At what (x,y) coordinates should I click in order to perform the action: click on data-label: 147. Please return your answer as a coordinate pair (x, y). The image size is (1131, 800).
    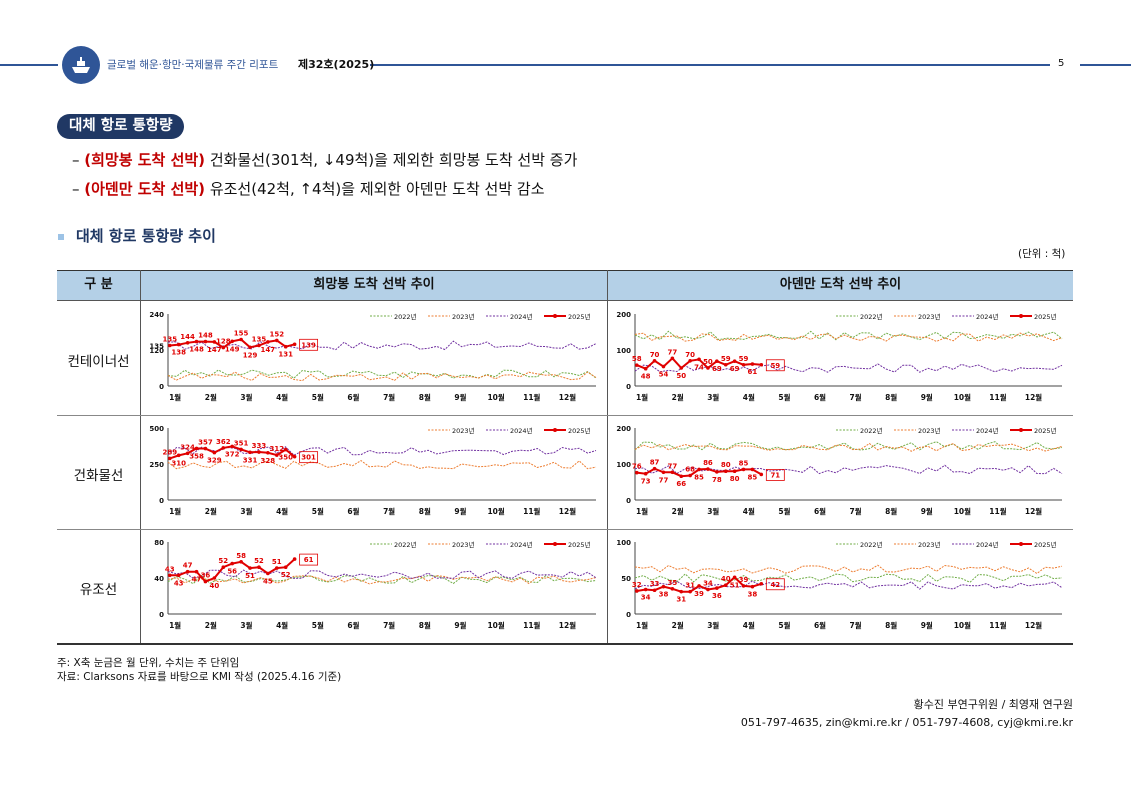
    Looking at the image, I should click on (268, 350).